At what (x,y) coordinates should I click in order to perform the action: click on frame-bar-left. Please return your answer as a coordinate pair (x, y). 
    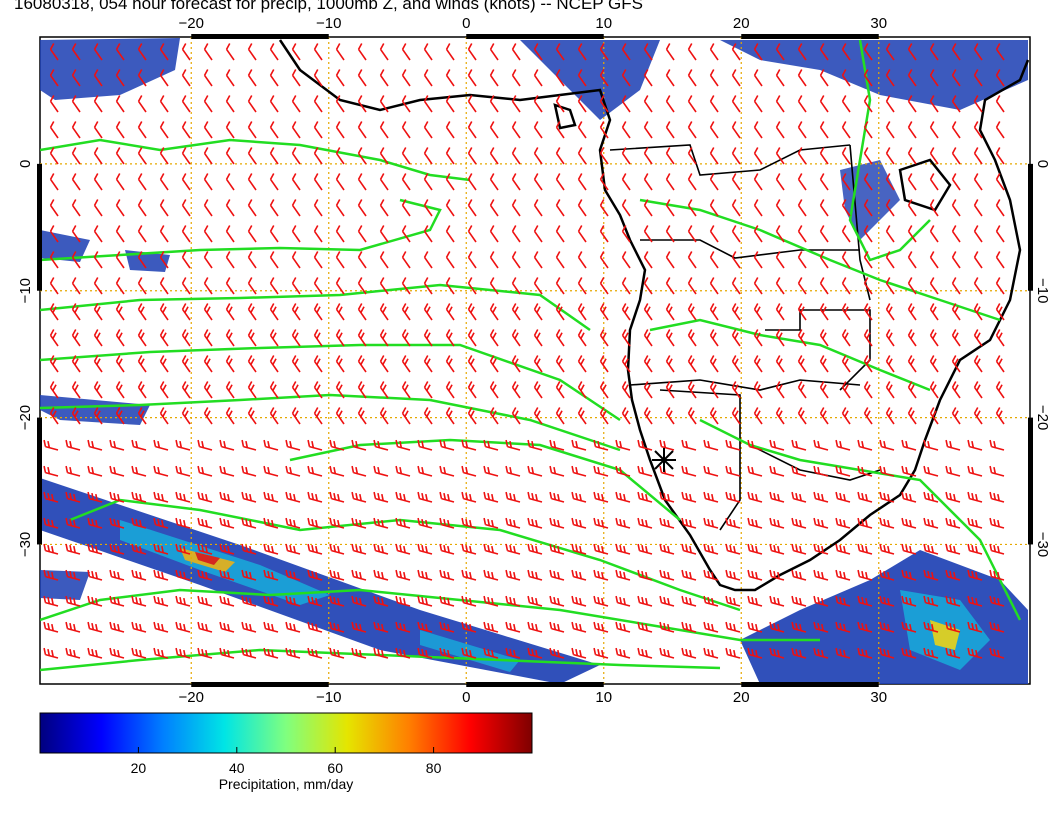
    Looking at the image, I should click on (39, 481).